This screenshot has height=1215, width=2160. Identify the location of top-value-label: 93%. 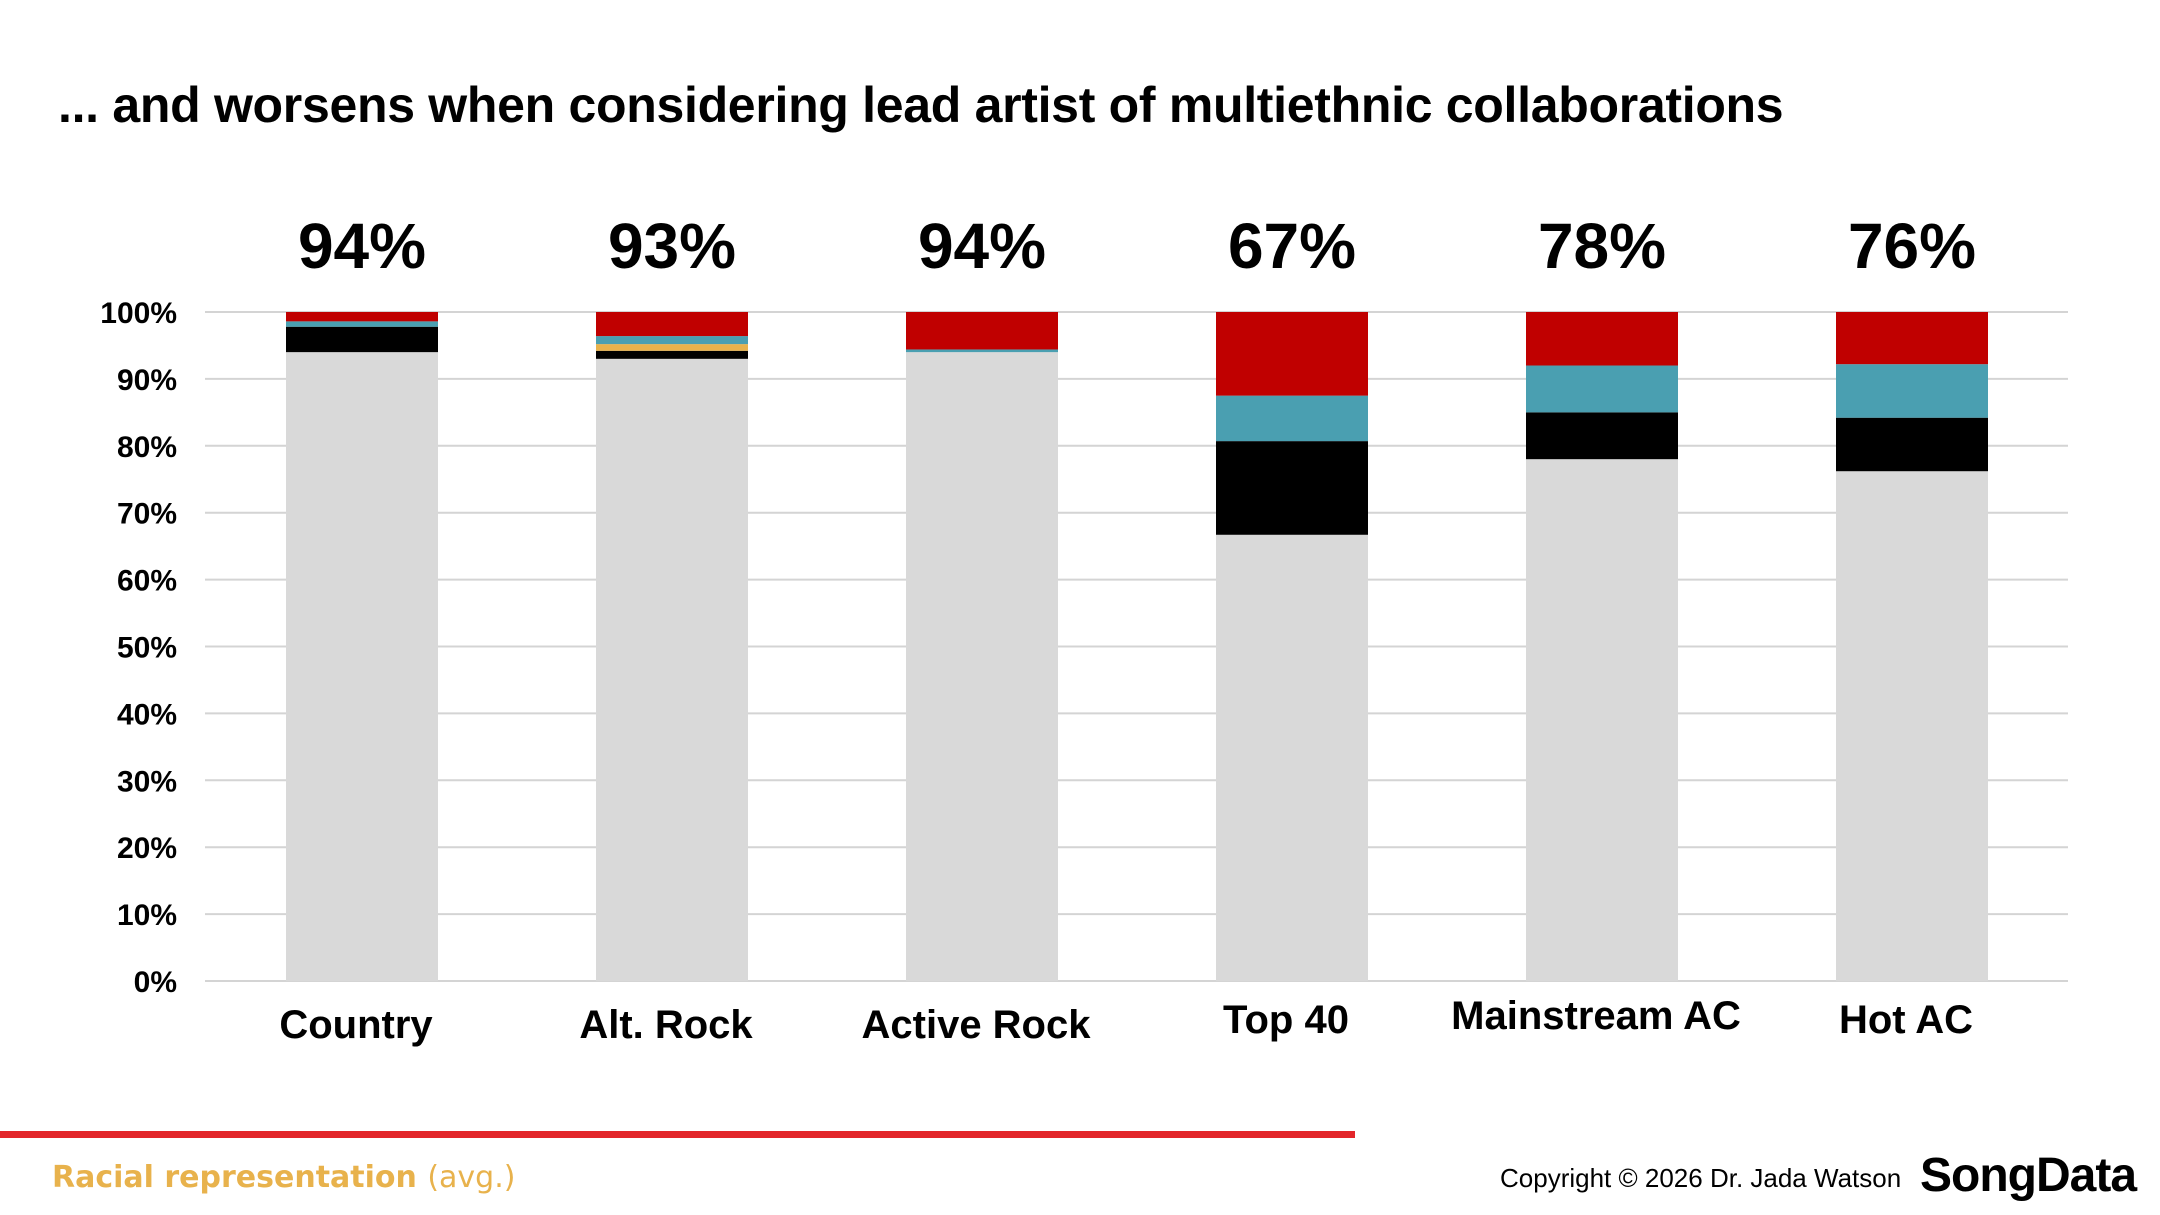
(672, 246).